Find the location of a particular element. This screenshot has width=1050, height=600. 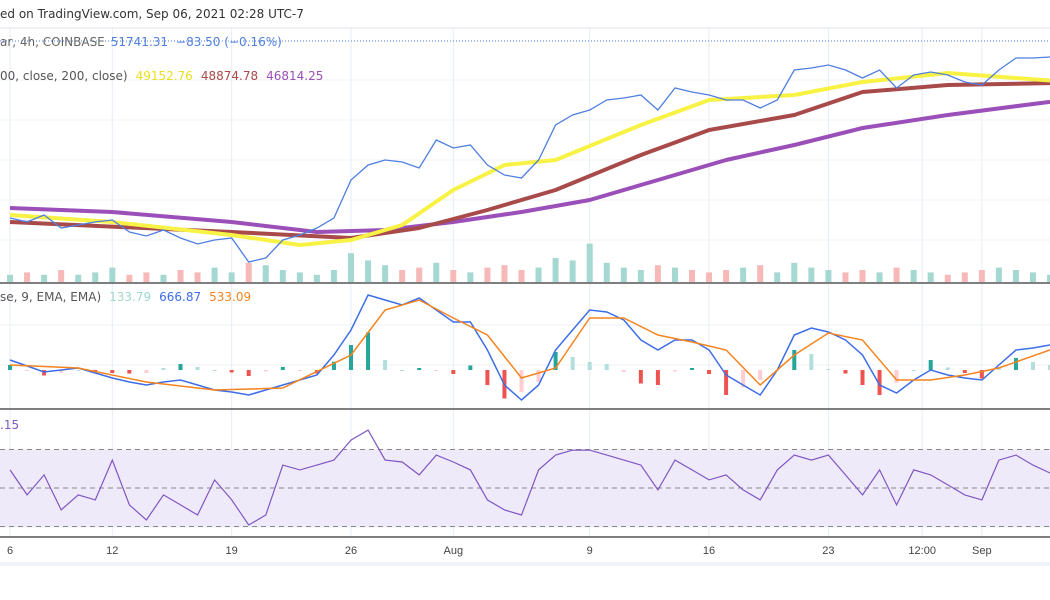

bottom-strip is located at coordinates (525, 564).